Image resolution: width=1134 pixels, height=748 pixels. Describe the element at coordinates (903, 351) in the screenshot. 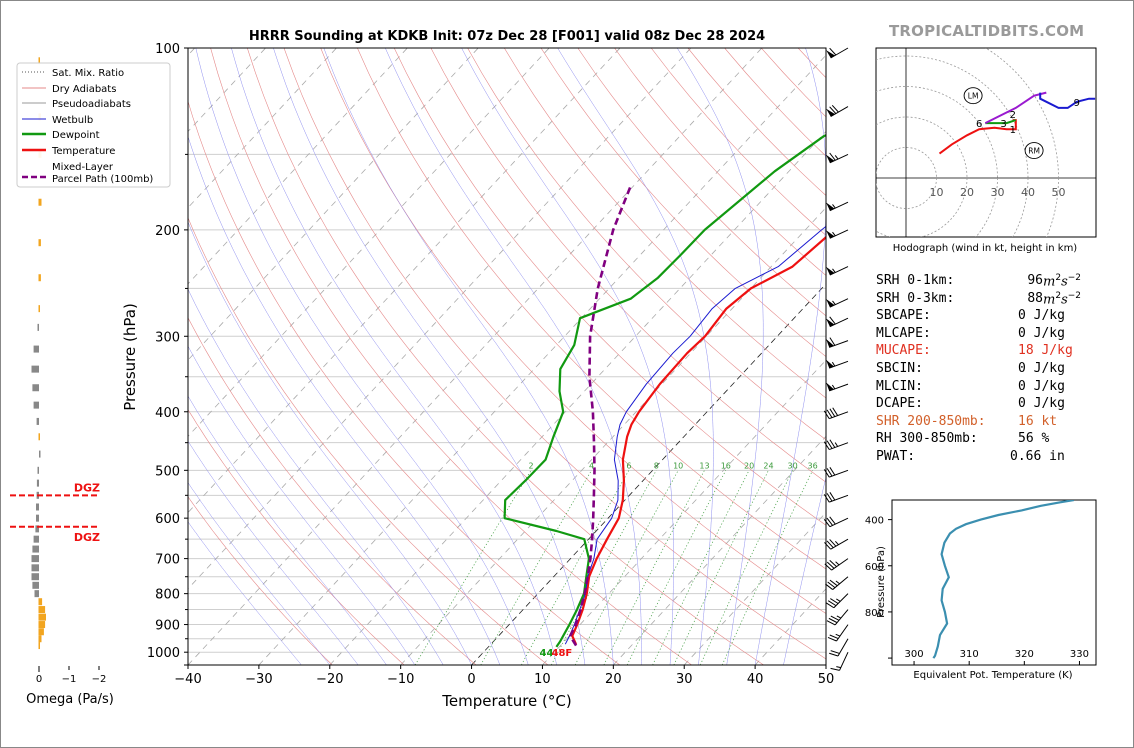

I see `index-label: MUCAPE:` at that location.